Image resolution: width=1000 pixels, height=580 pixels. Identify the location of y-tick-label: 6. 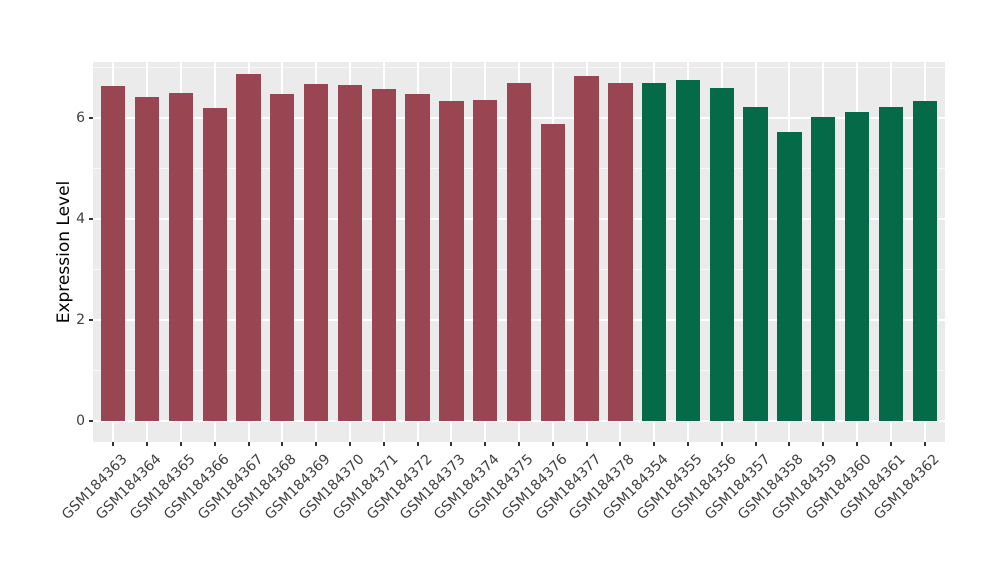
(80, 117).